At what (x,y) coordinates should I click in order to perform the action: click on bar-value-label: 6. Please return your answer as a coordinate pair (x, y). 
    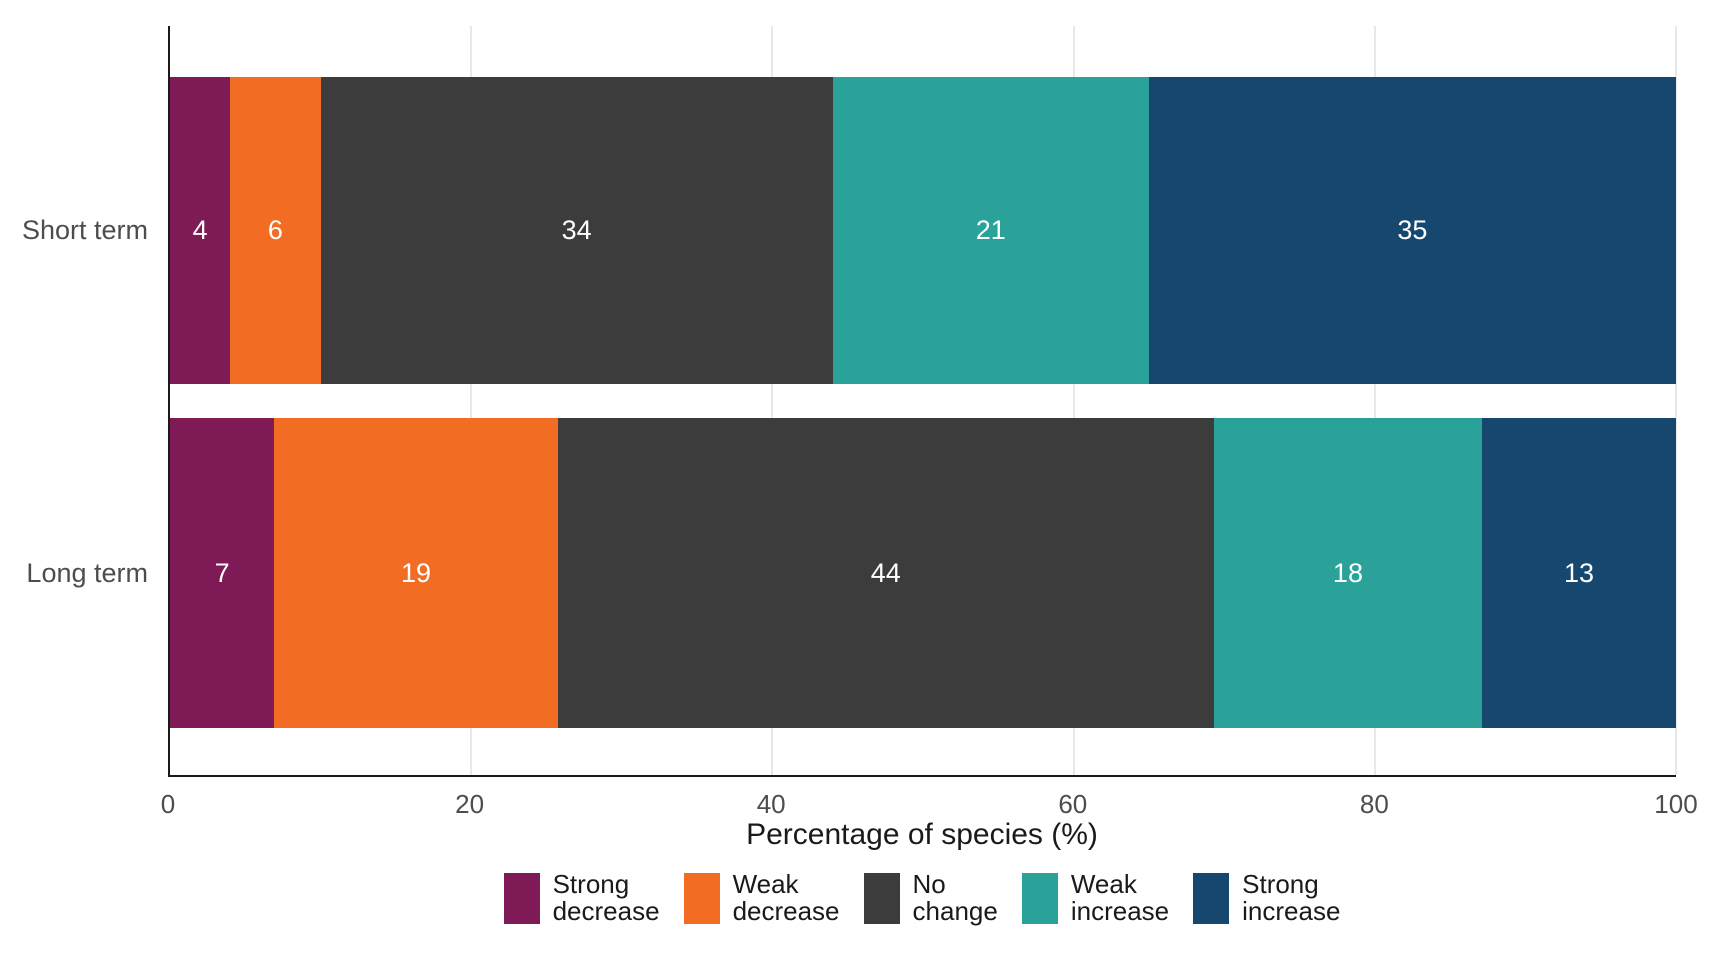
    Looking at the image, I should click on (275, 230).